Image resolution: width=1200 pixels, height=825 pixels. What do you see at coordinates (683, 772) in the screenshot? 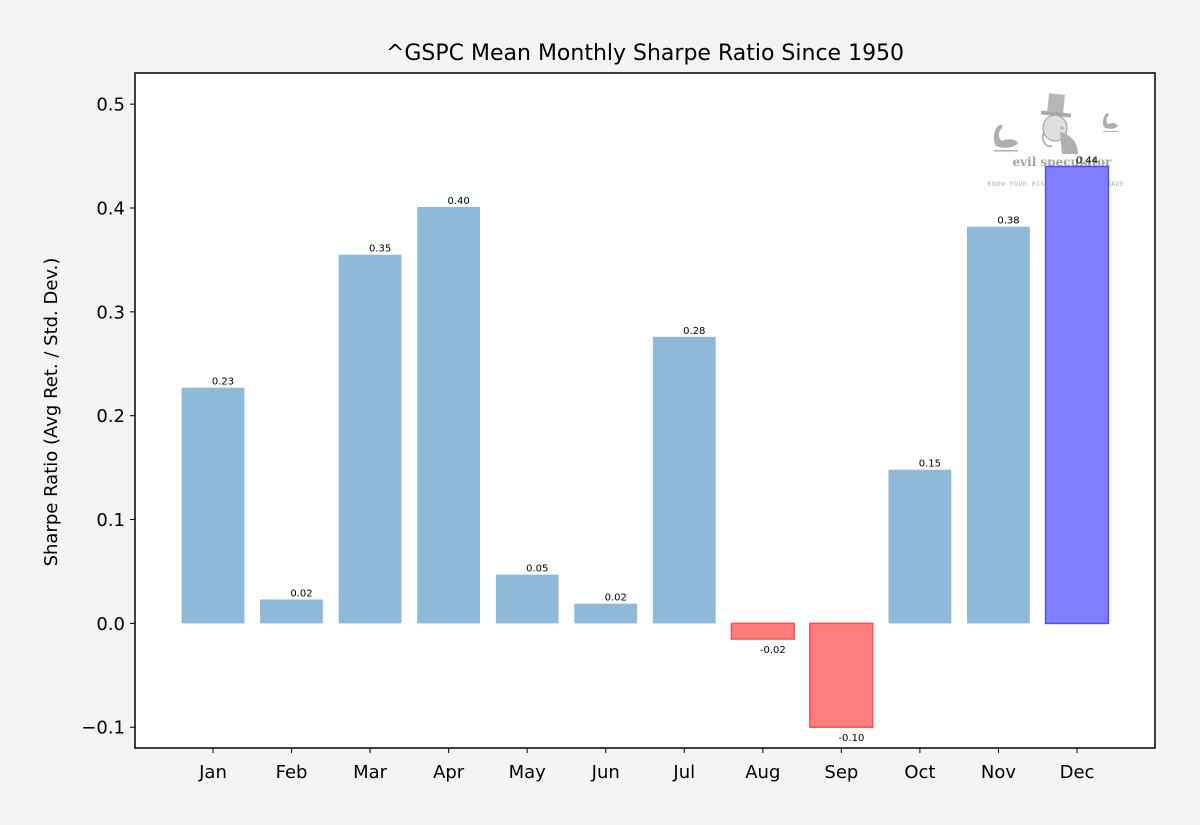
I see `x-tick-label-jul: Jul` at bounding box center [683, 772].